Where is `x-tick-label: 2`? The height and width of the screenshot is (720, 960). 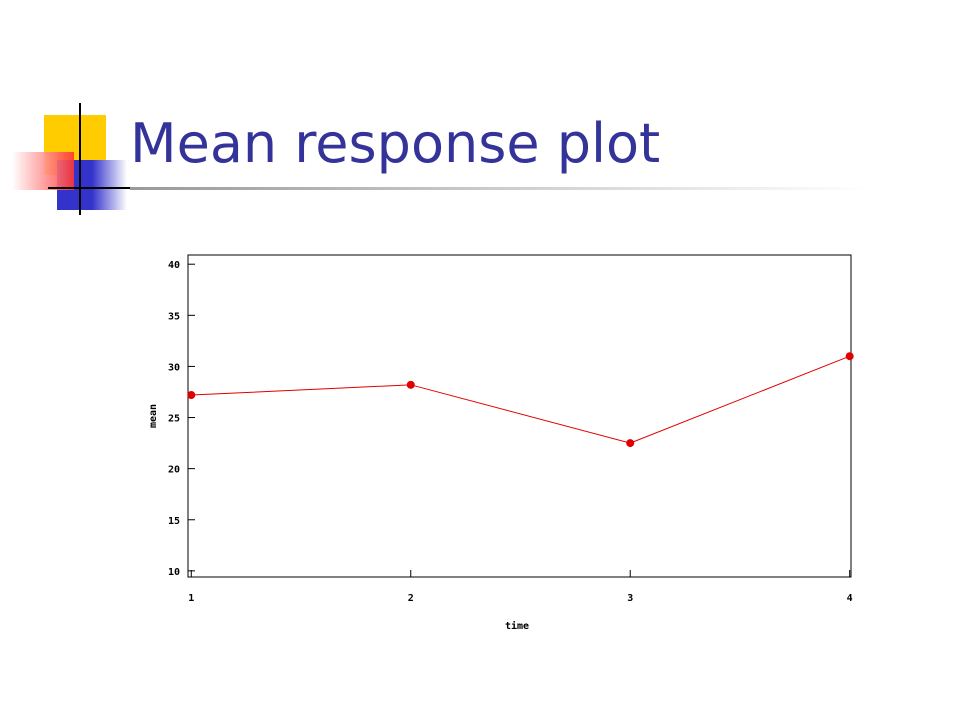
x-tick-label: 2 is located at coordinates (411, 598).